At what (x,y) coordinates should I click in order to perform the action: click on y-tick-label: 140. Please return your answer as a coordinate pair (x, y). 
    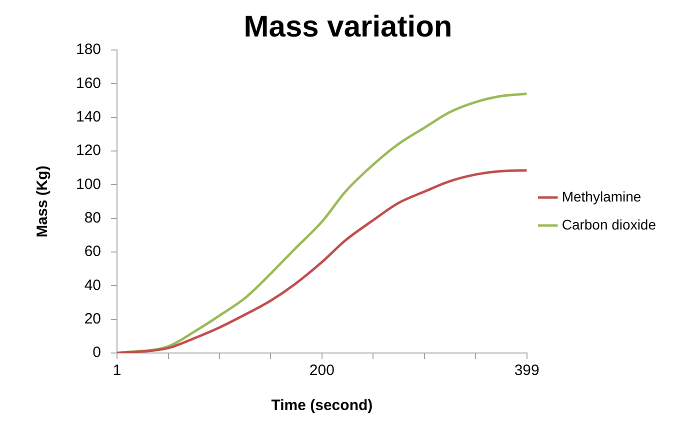
    Looking at the image, I should click on (89, 117).